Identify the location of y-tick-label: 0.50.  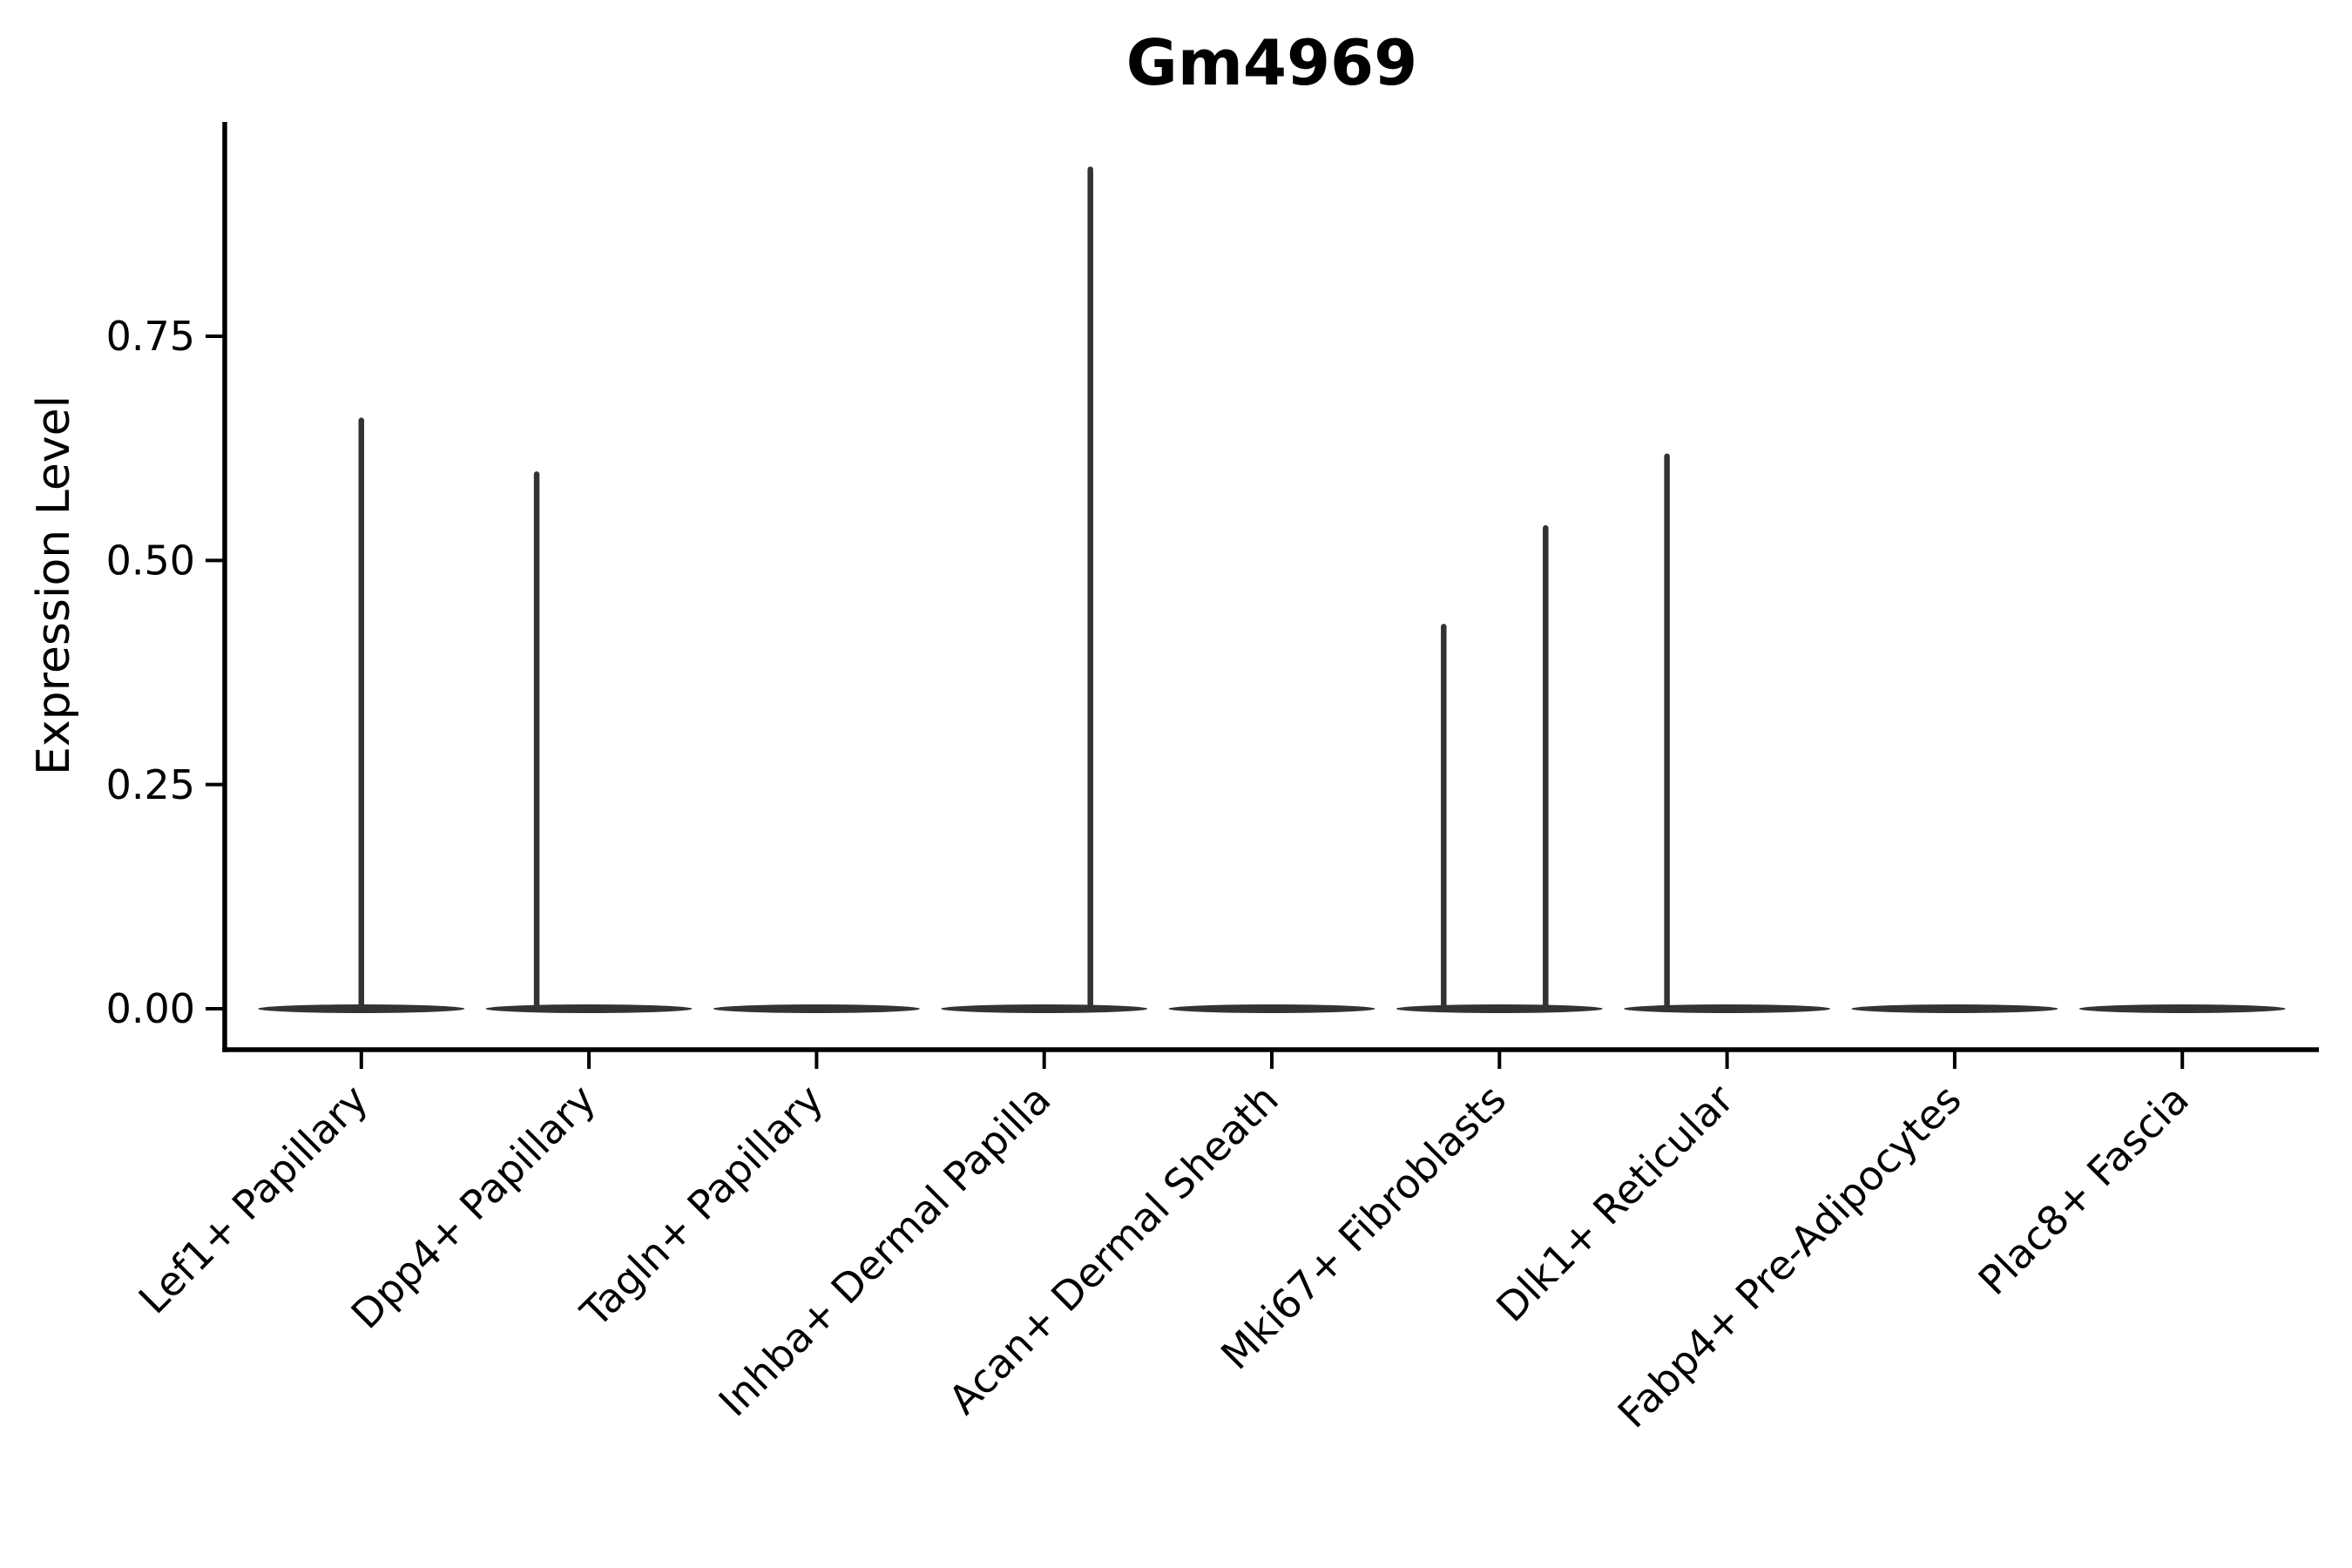
(150, 560).